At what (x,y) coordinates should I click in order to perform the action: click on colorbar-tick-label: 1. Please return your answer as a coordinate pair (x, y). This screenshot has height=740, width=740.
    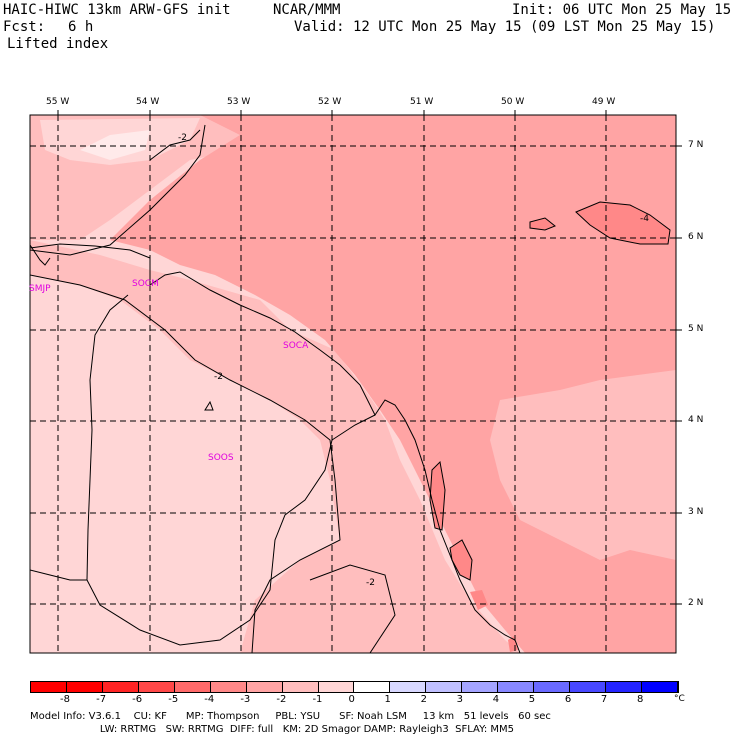
    Looking at the image, I should click on (387, 699).